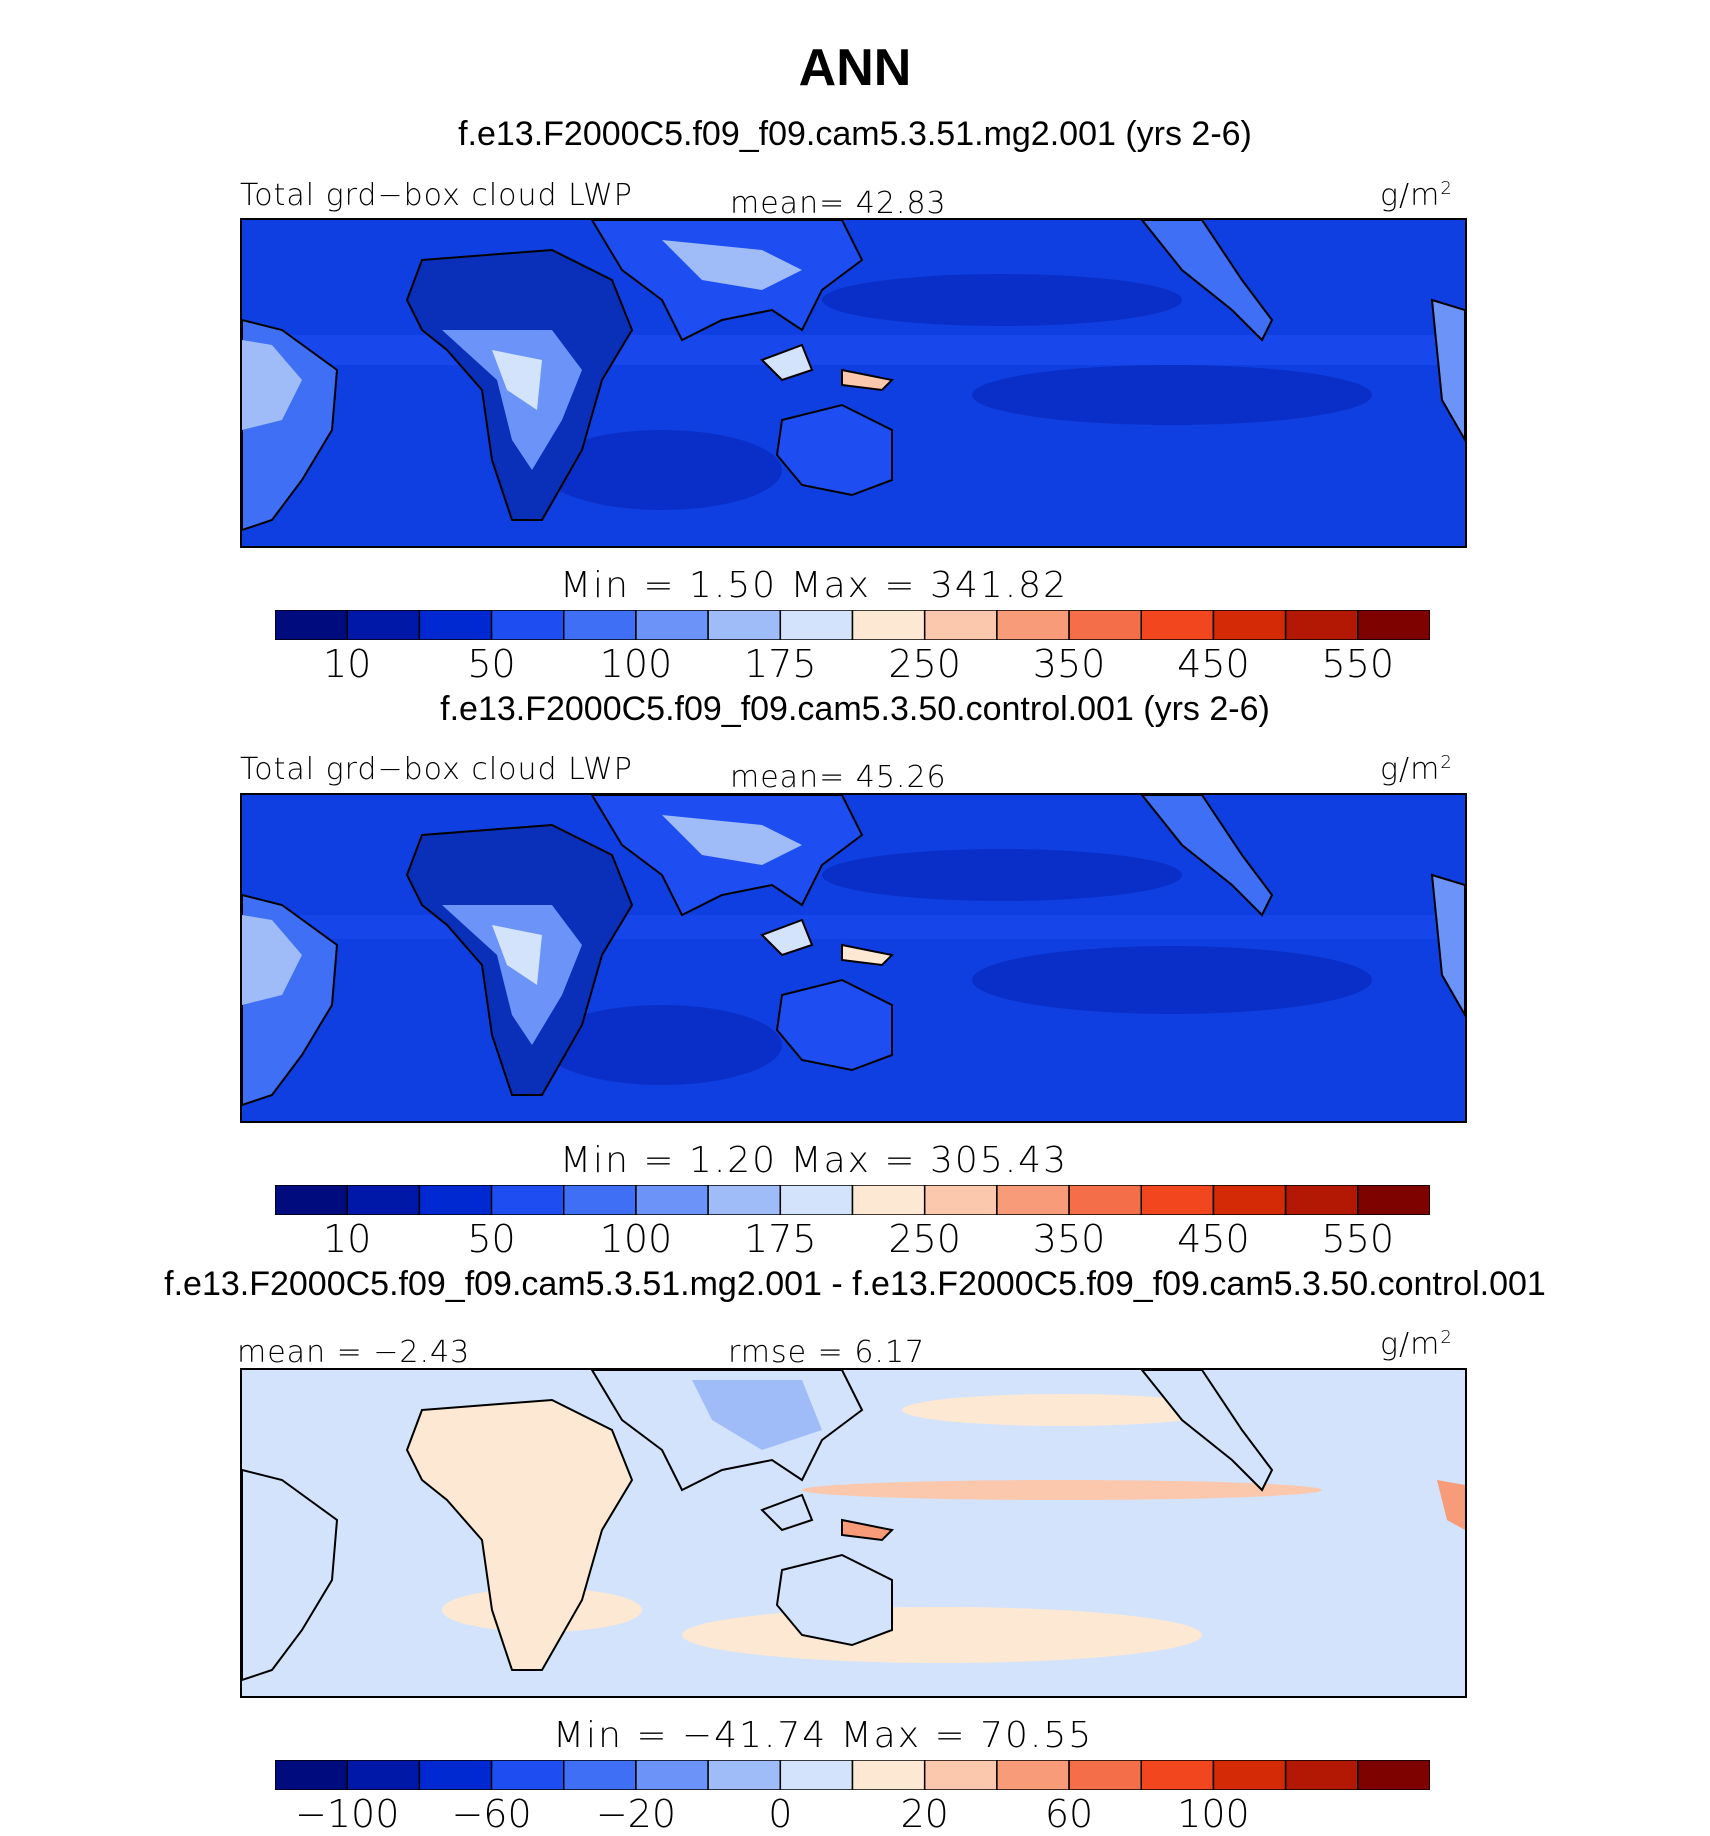 The image size is (1710, 1836). I want to click on panel-3-colorbar-tick-label: −60, so click(491, 1814).